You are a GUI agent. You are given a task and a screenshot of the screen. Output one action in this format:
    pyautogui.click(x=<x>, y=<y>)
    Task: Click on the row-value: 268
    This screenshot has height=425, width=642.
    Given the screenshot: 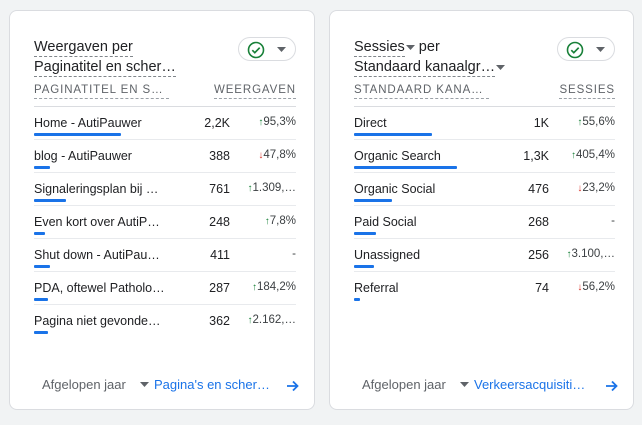 What is the action you would take?
    pyautogui.click(x=538, y=222)
    